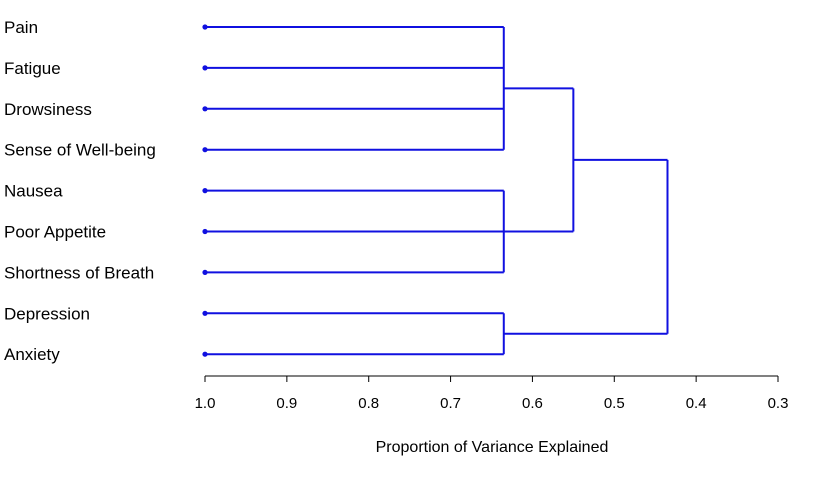 The height and width of the screenshot is (489, 827). Describe the element at coordinates (79, 272) in the screenshot. I see `leaf-label-shortness-of-breath: Shortness of Breath` at that location.